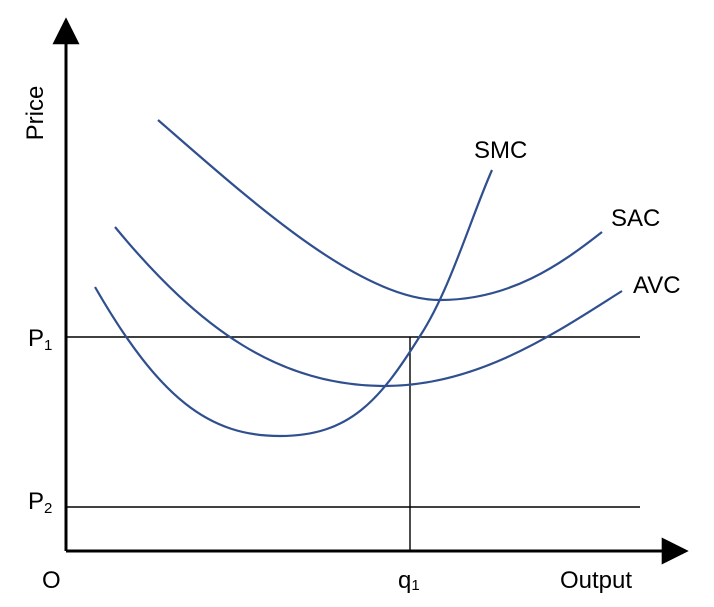 Image resolution: width=714 pixels, height=607 pixels. Describe the element at coordinates (657, 285) in the screenshot. I see `avc-label: AVC` at that location.